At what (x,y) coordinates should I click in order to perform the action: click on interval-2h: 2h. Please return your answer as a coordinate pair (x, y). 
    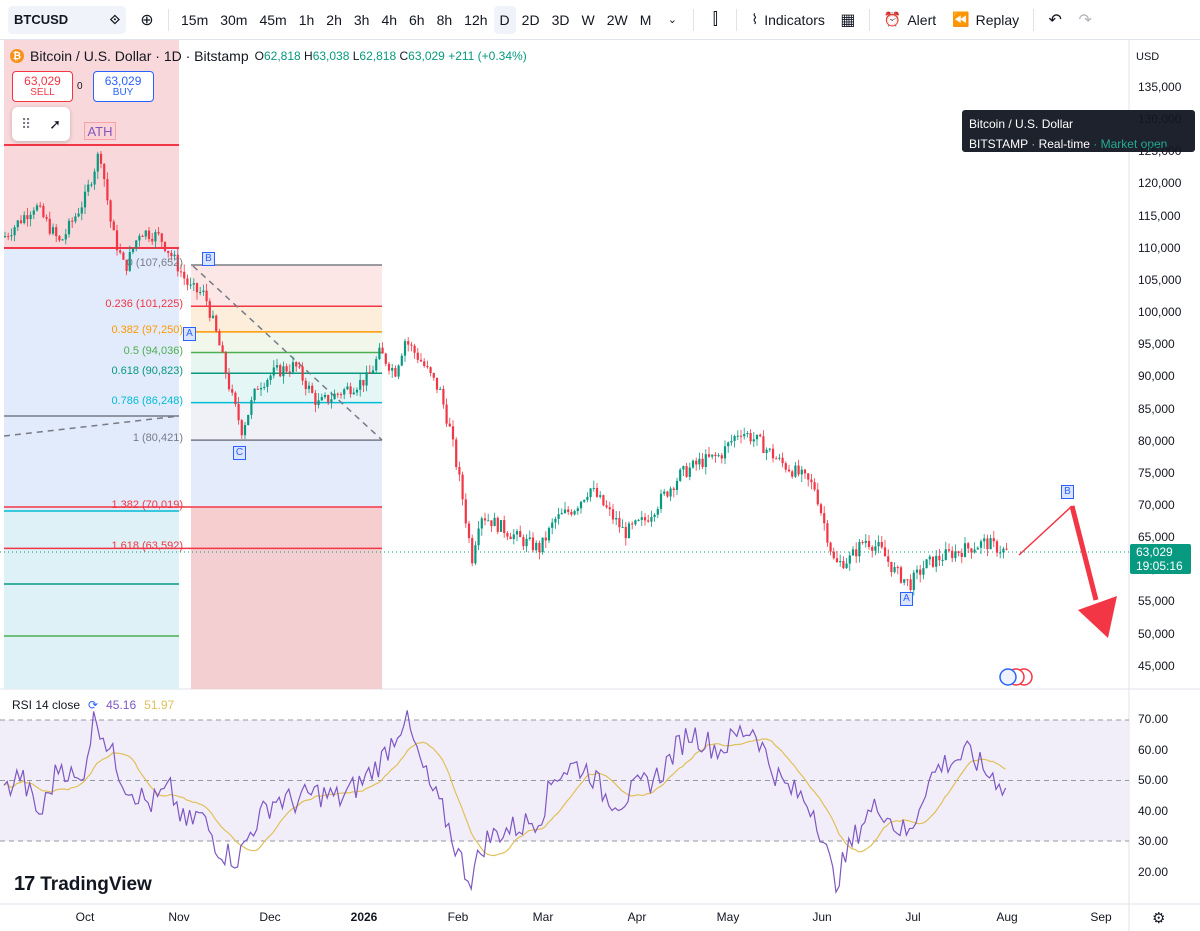
    Looking at the image, I should click on (334, 19).